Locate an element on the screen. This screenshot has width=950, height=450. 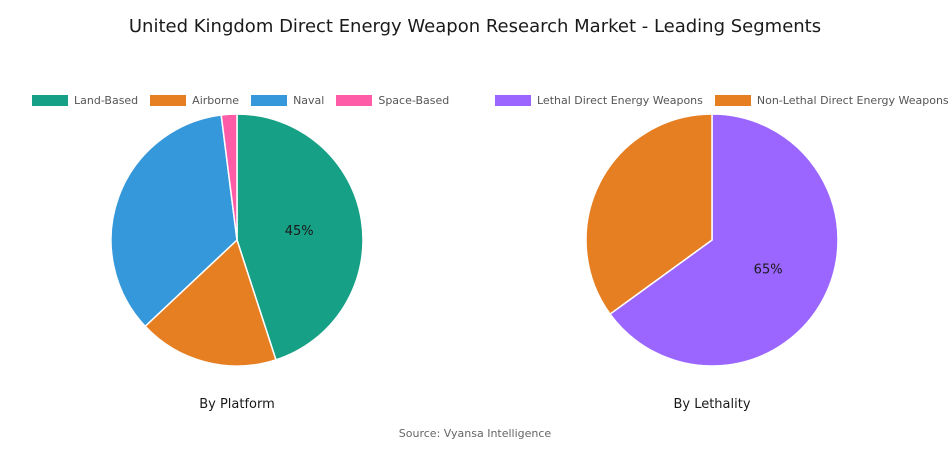
slice-value-label: 45% is located at coordinates (299, 231).